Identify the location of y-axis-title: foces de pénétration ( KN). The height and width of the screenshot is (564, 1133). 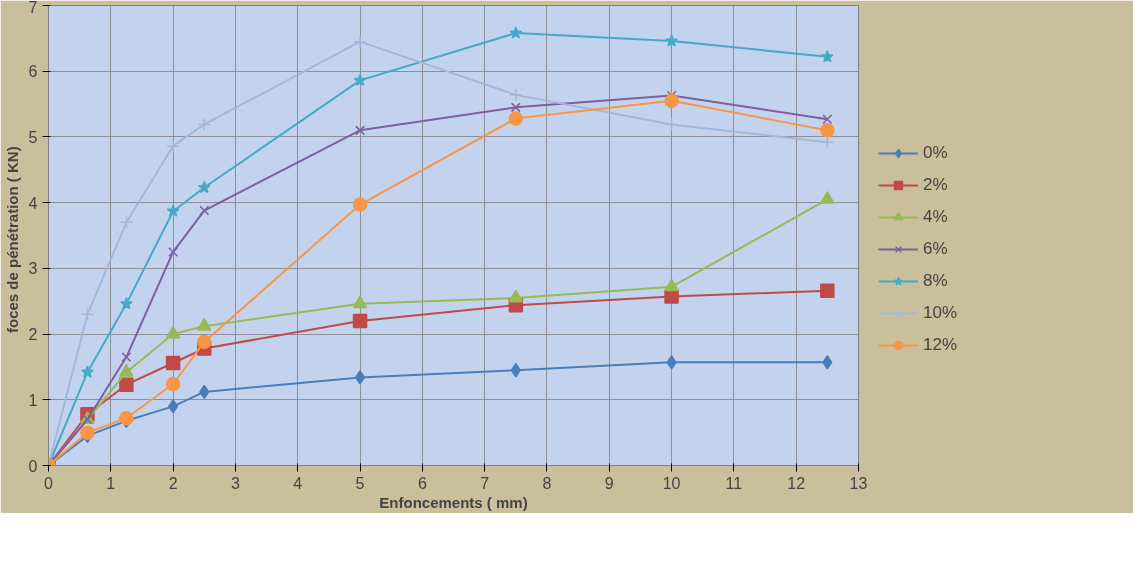
(12, 240).